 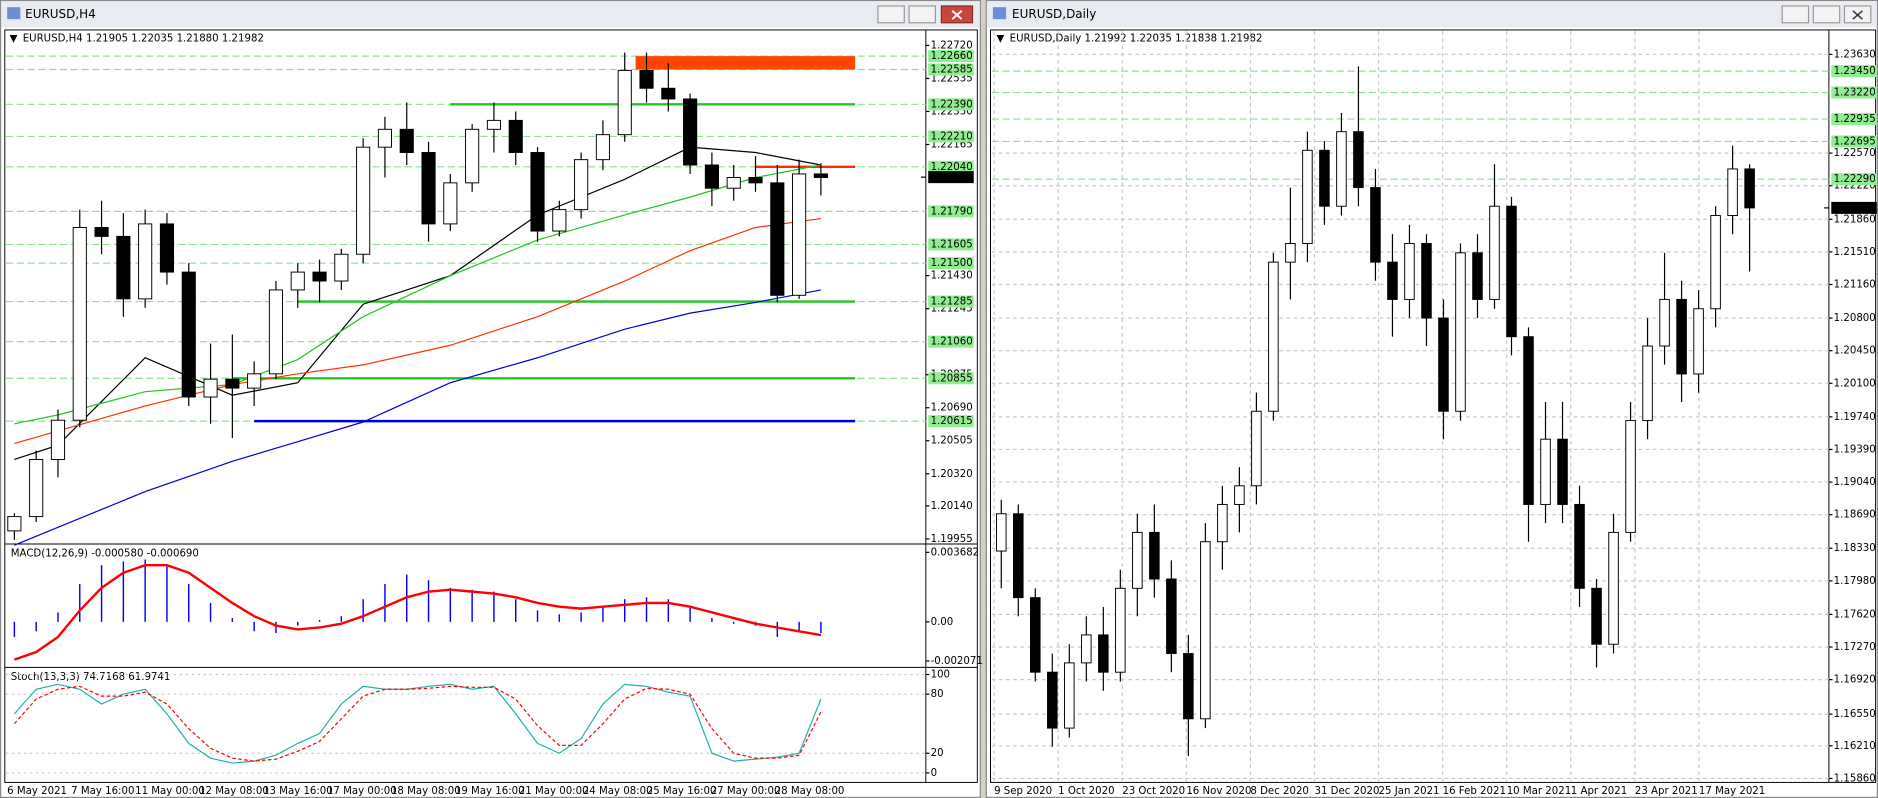 I want to click on y-tick-label: 1.20140, so click(x=952, y=506).